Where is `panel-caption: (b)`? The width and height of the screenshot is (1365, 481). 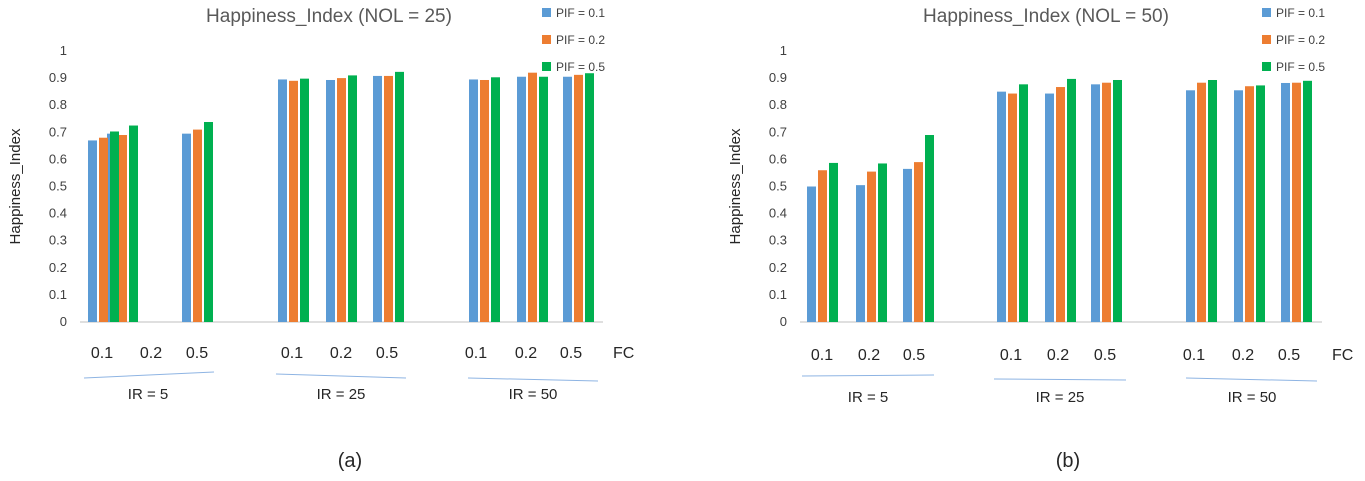 panel-caption: (b) is located at coordinates (1068, 461).